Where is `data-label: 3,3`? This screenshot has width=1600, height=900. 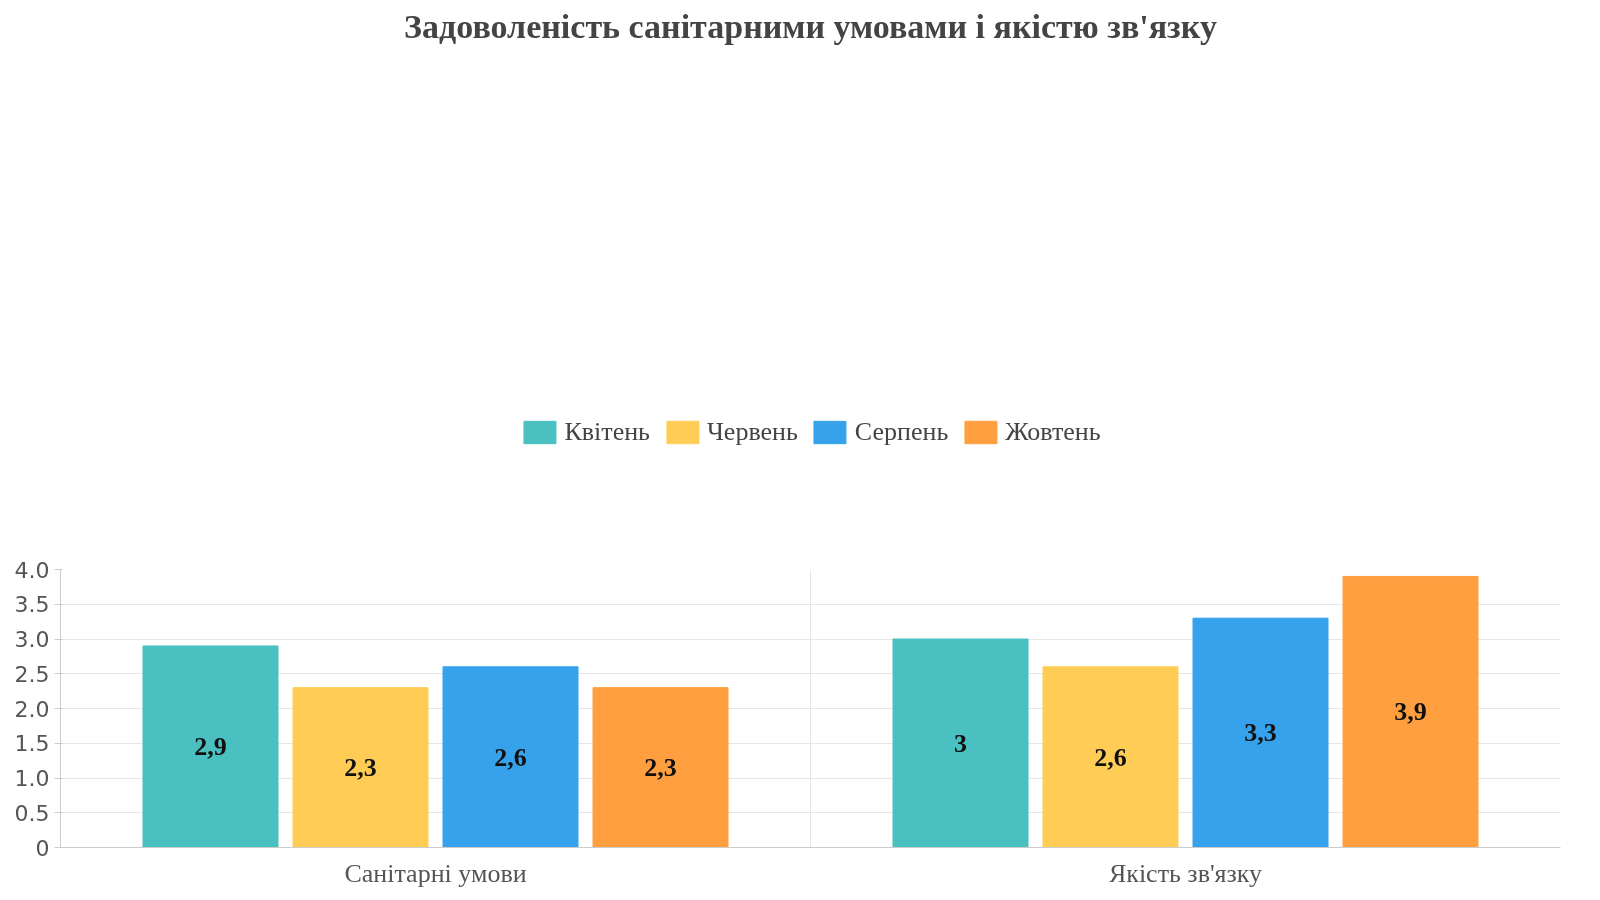
data-label: 3,3 is located at coordinates (1260, 733).